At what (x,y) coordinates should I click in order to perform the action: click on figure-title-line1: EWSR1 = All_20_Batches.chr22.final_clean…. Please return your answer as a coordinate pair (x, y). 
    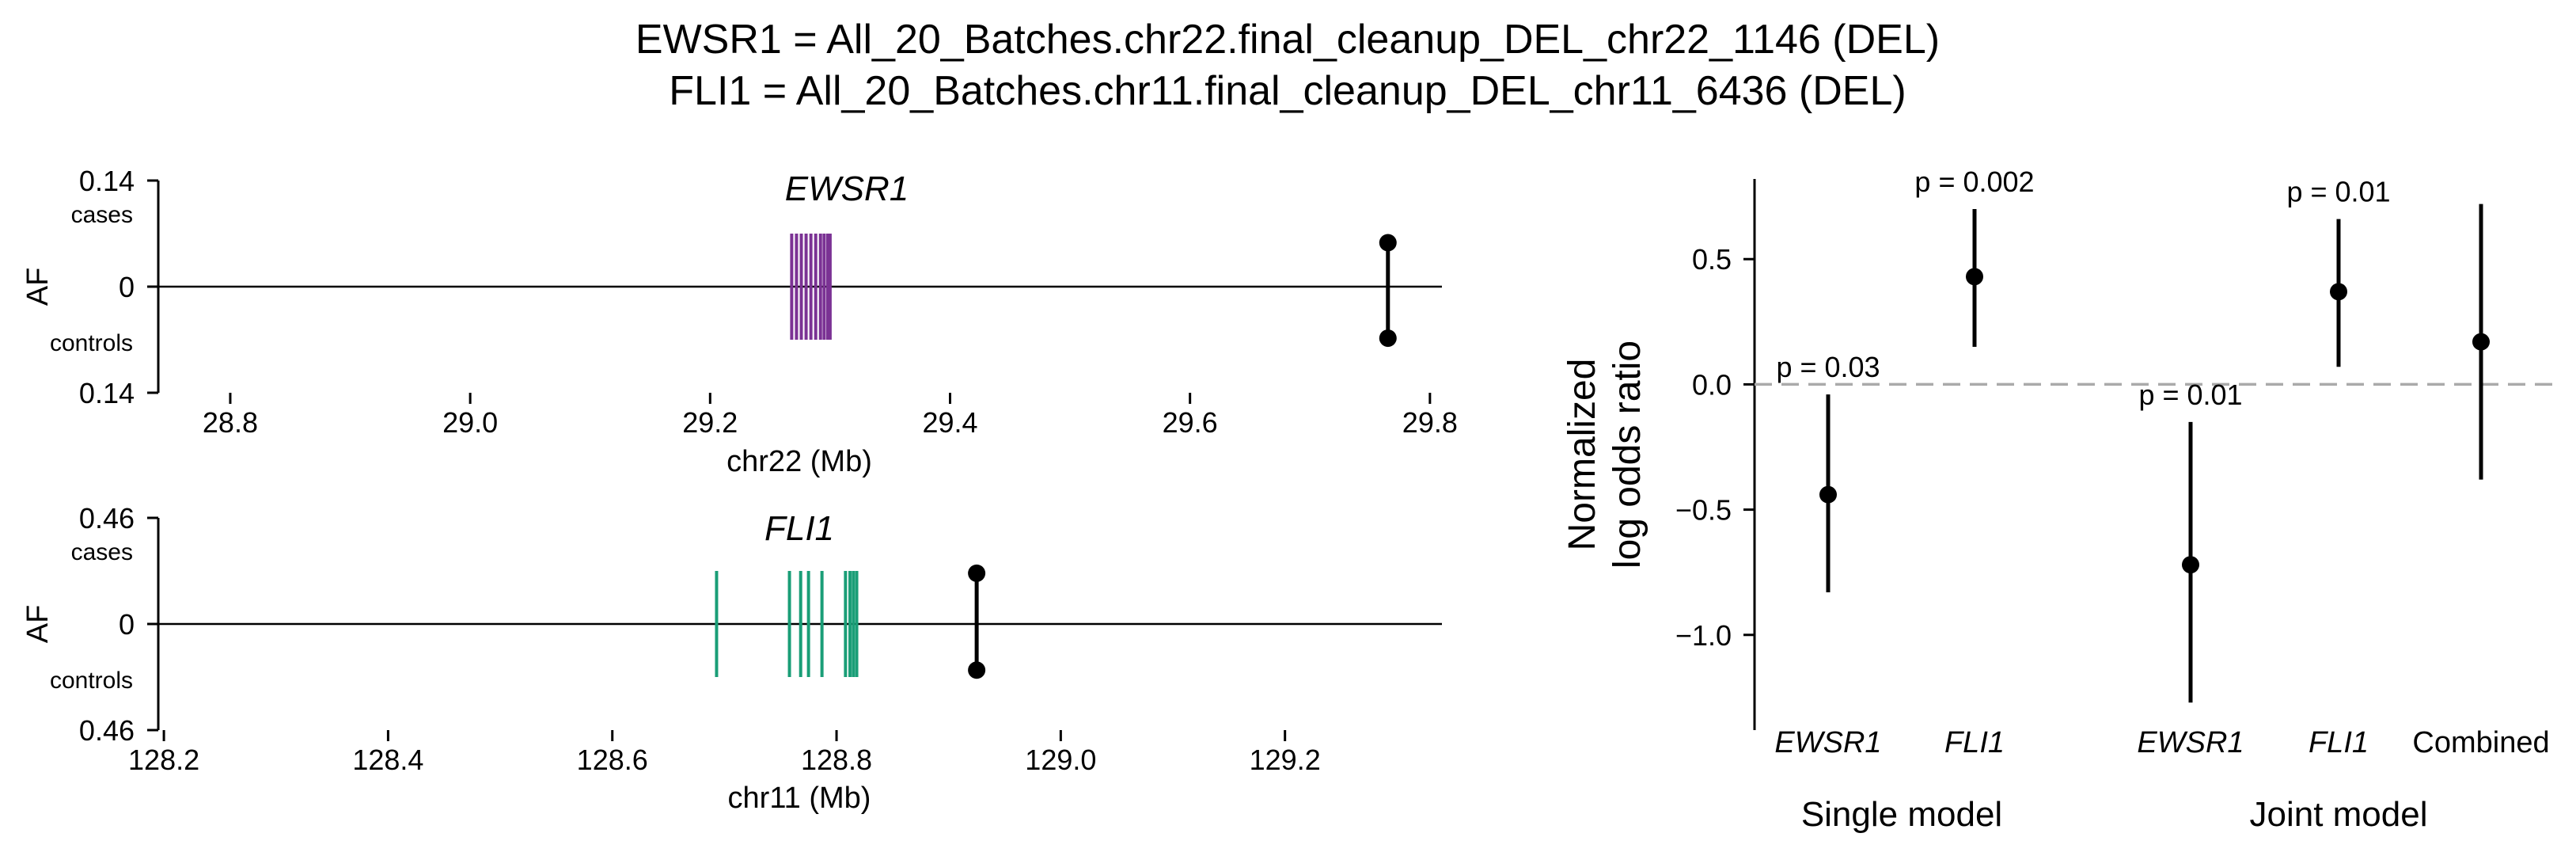
    Looking at the image, I should click on (1287, 40).